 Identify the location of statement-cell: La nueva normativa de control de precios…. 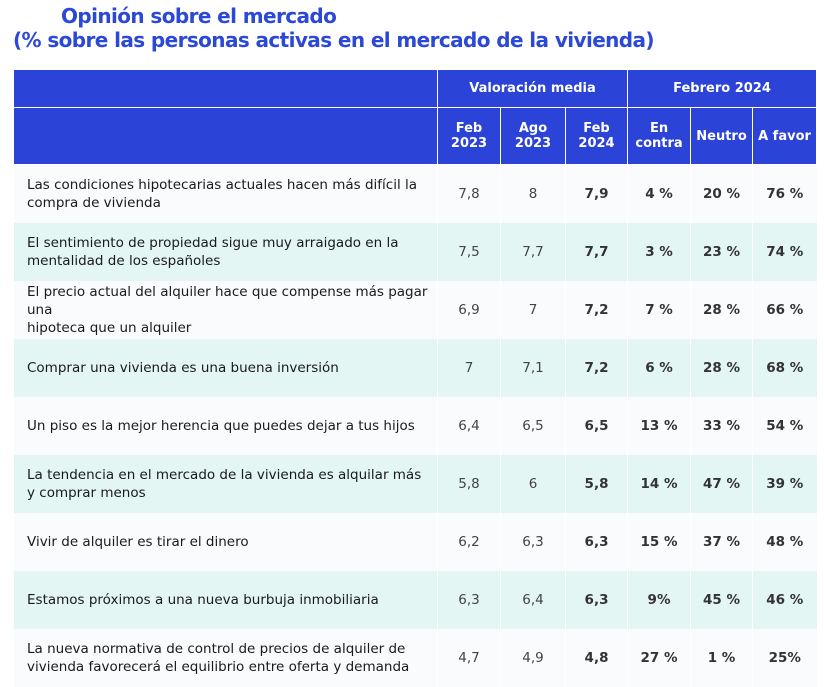
(225, 658).